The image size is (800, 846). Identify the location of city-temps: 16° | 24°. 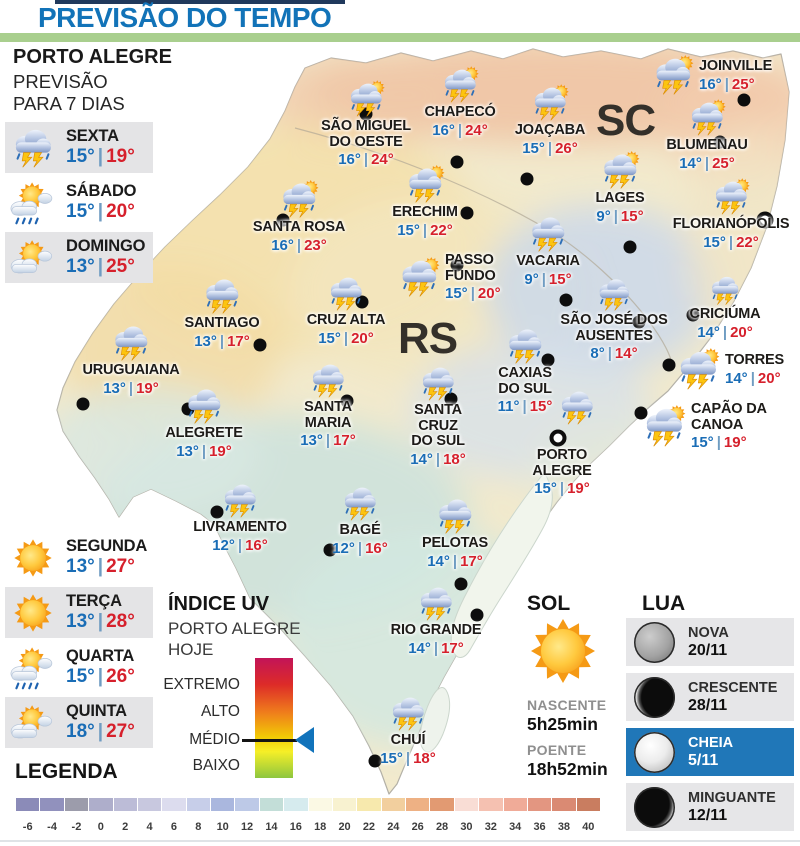
(460, 130).